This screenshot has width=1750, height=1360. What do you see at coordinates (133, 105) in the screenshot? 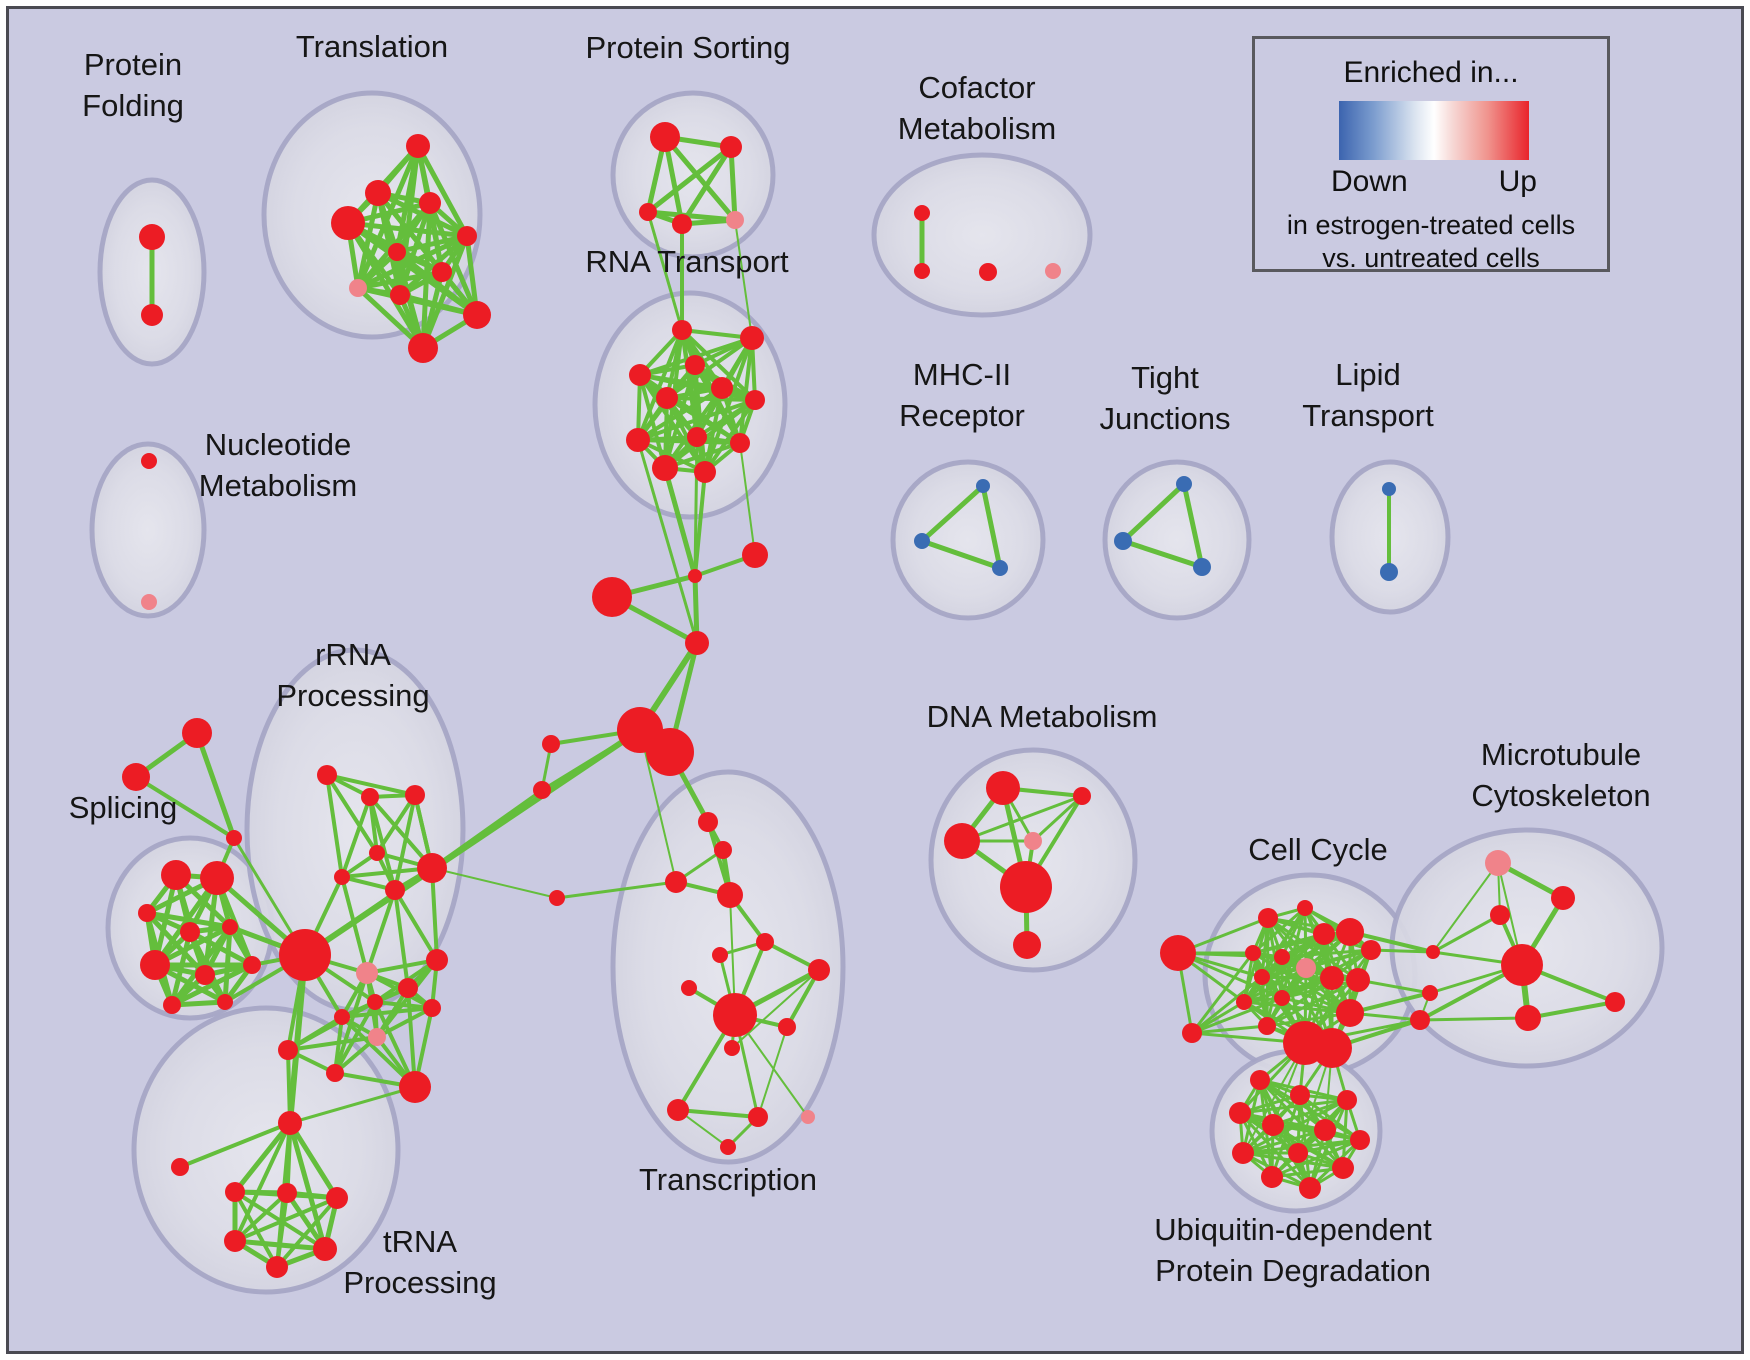
I see `cluster-label-protein-folding: Folding` at bounding box center [133, 105].